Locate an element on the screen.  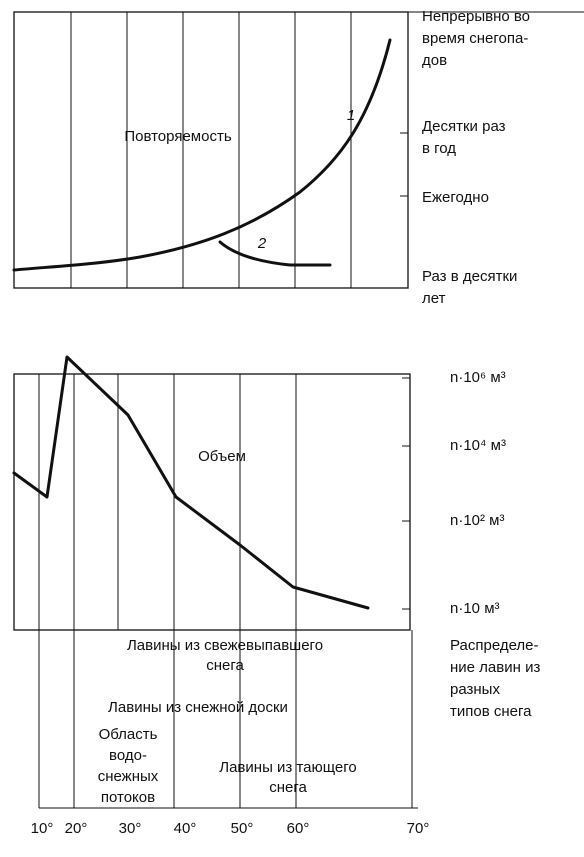
scale-label: Непрерывно во is located at coordinates (476, 16).